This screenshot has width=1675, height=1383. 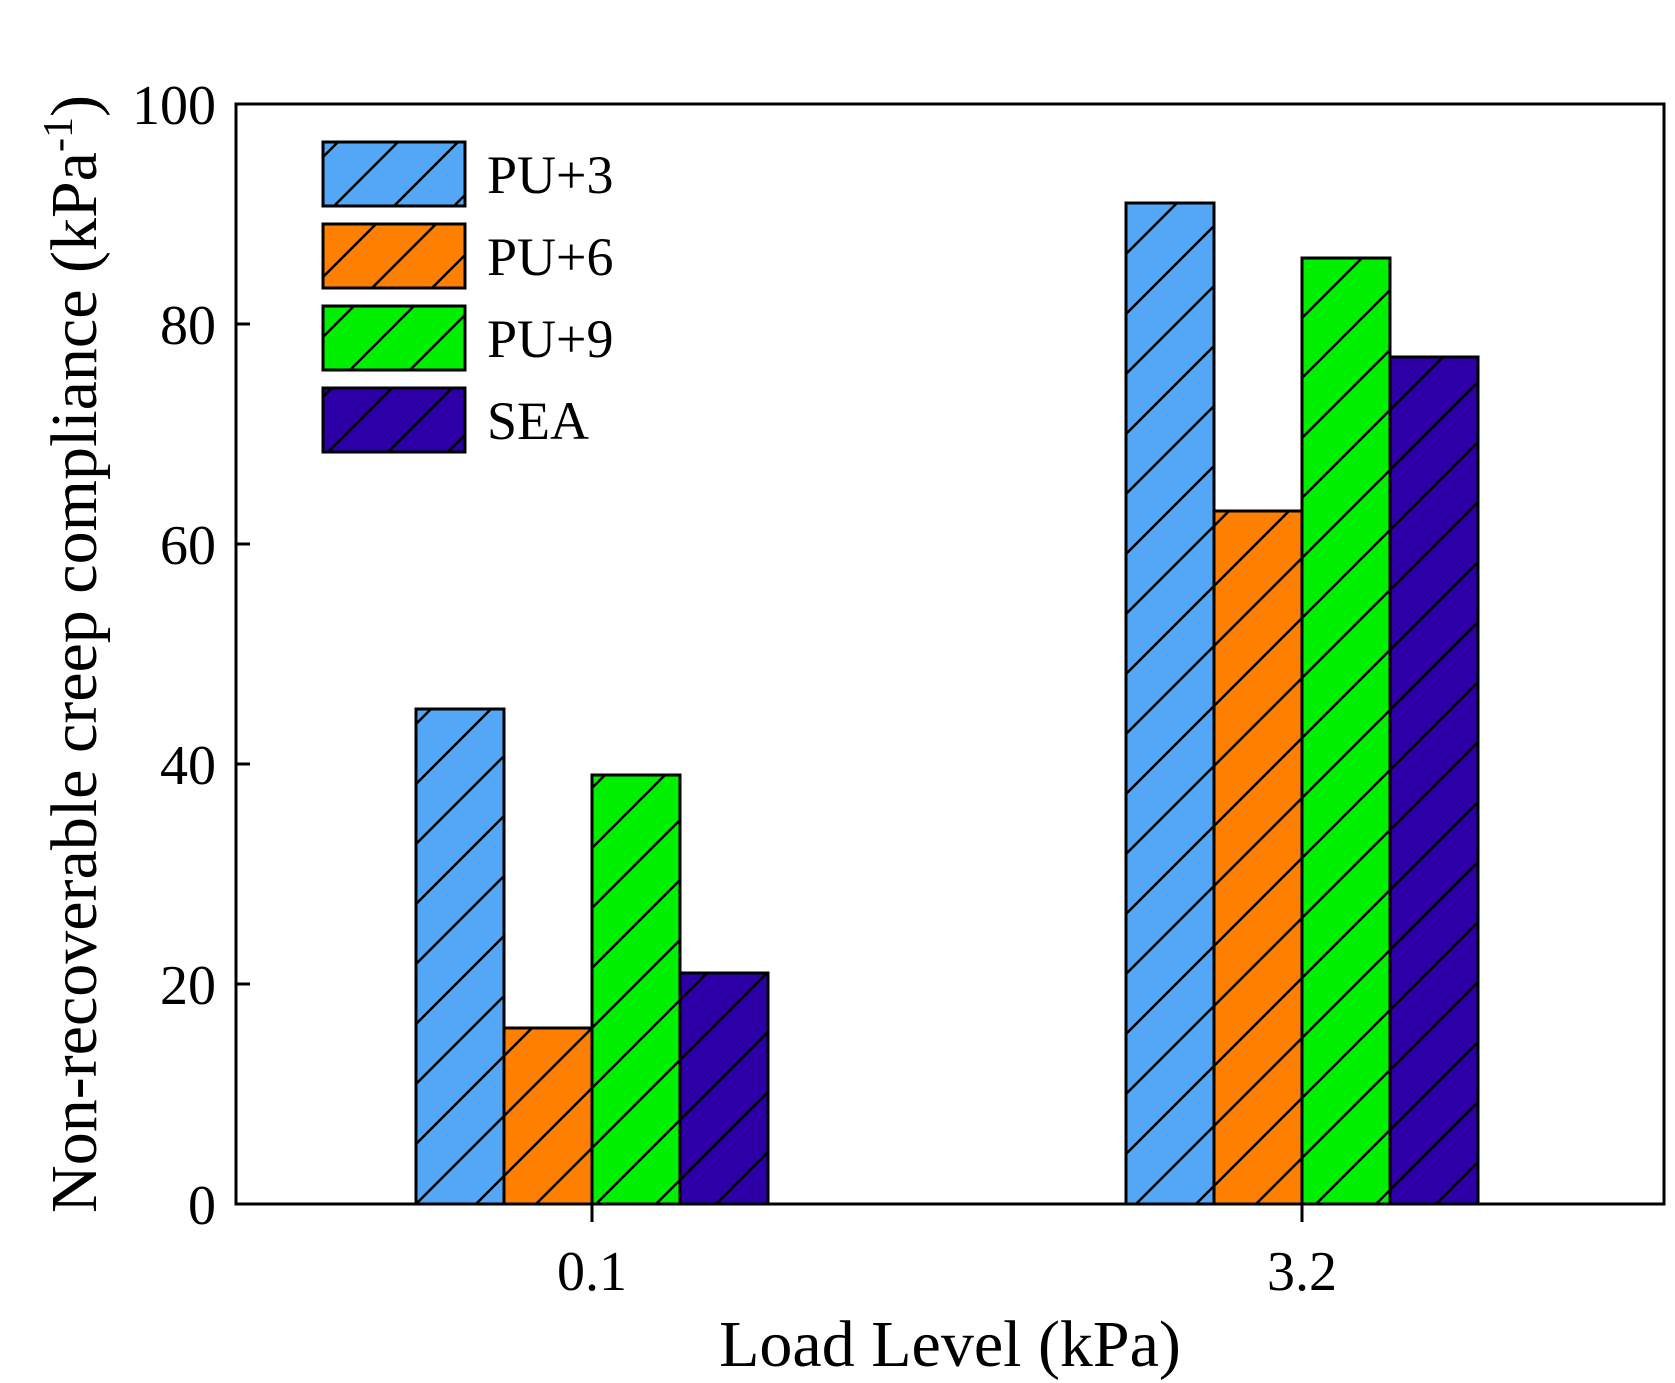 What do you see at coordinates (191, 656) in the screenshot?
I see `y-axis-ticks: 0 20 40 60 80 100` at bounding box center [191, 656].